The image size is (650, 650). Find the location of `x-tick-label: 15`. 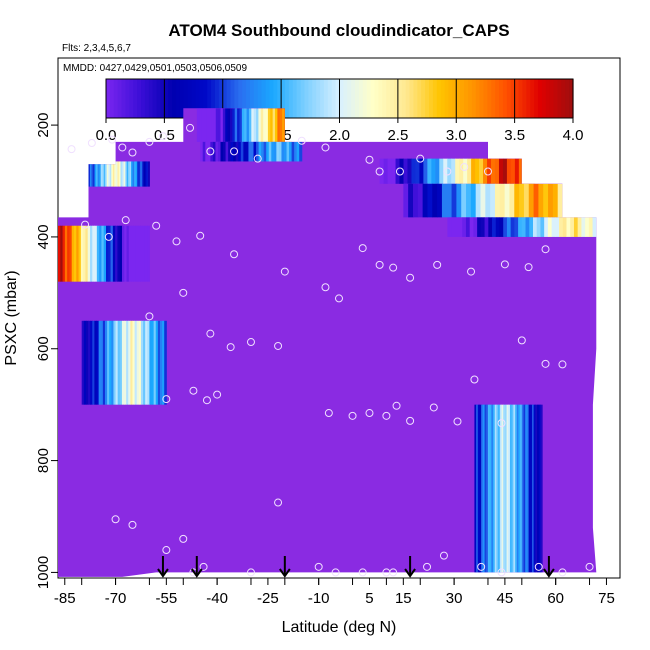

x-tick-label: 15 is located at coordinates (403, 598).